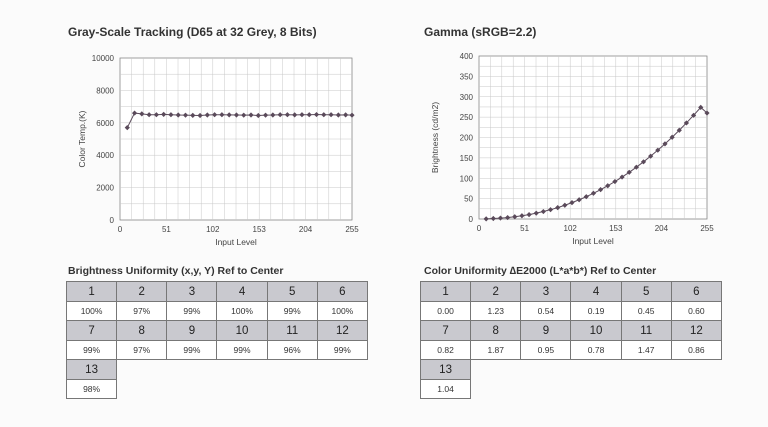  Describe the element at coordinates (546, 291) in the screenshot. I see `zone-number: 3` at that location.